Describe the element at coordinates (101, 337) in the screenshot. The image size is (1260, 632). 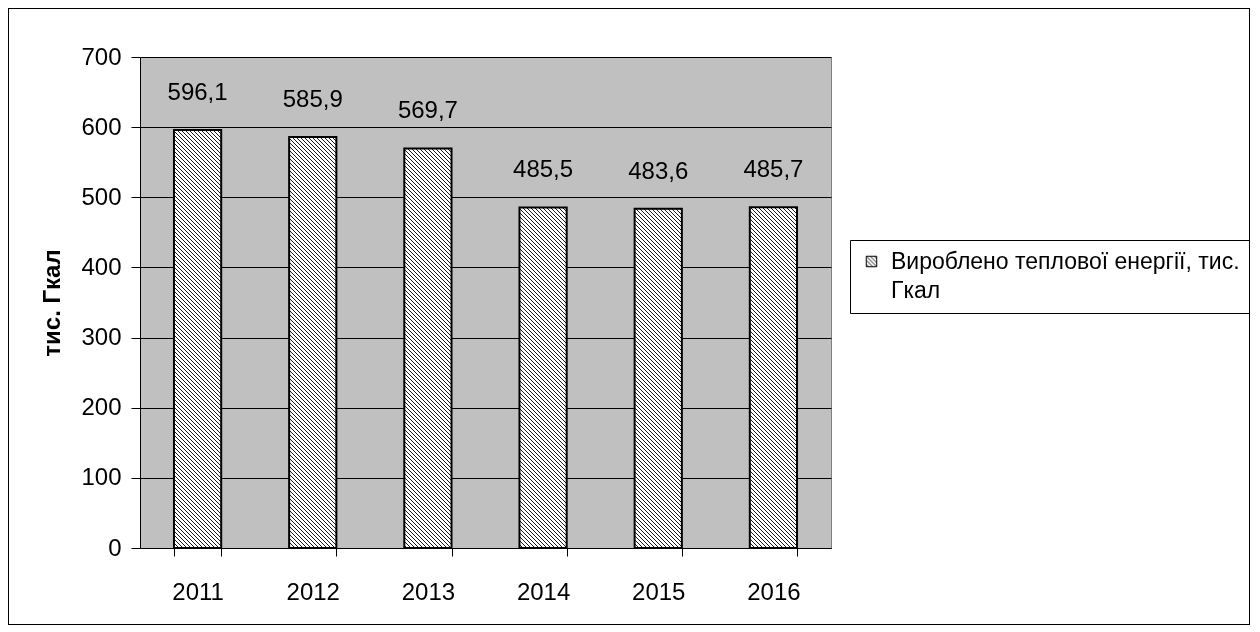
I see `y-tick-label: 300` at that location.